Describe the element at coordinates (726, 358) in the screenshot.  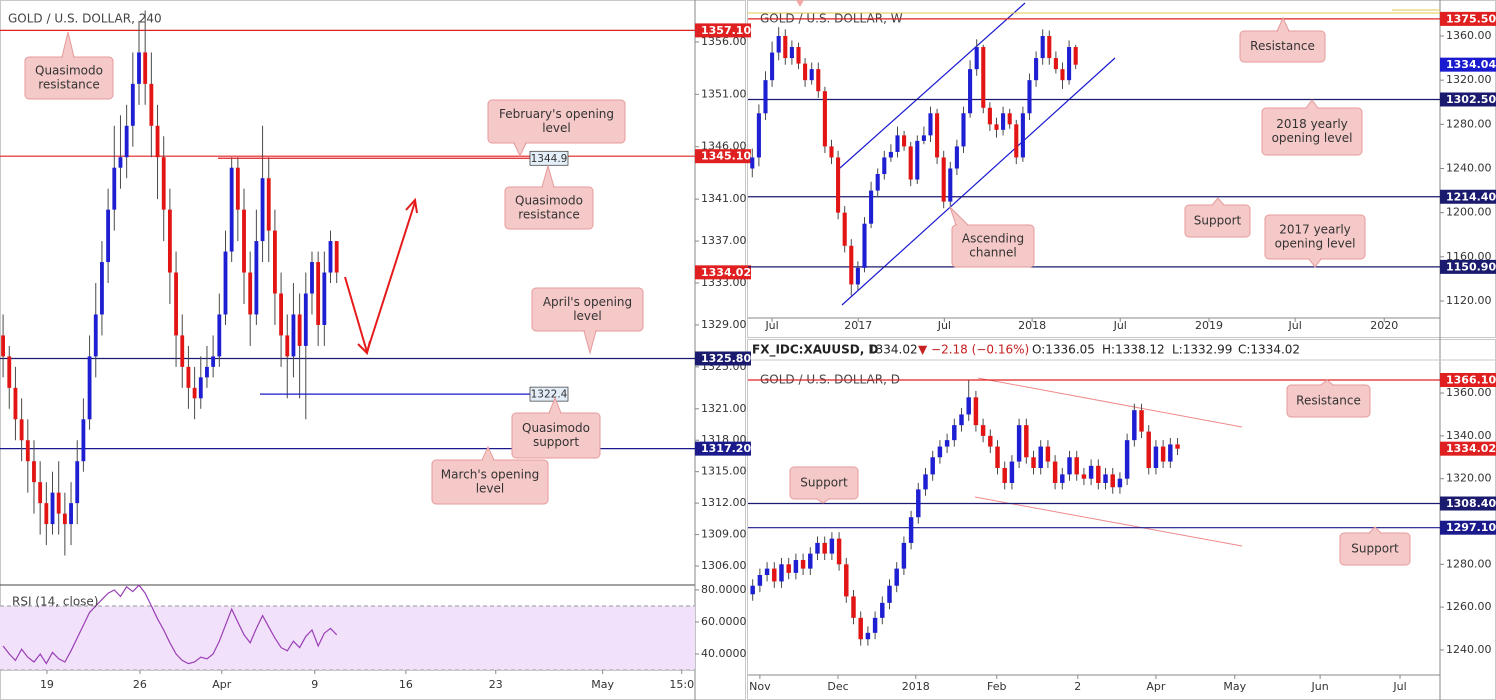
I see `level-label: 1325.80` at that location.